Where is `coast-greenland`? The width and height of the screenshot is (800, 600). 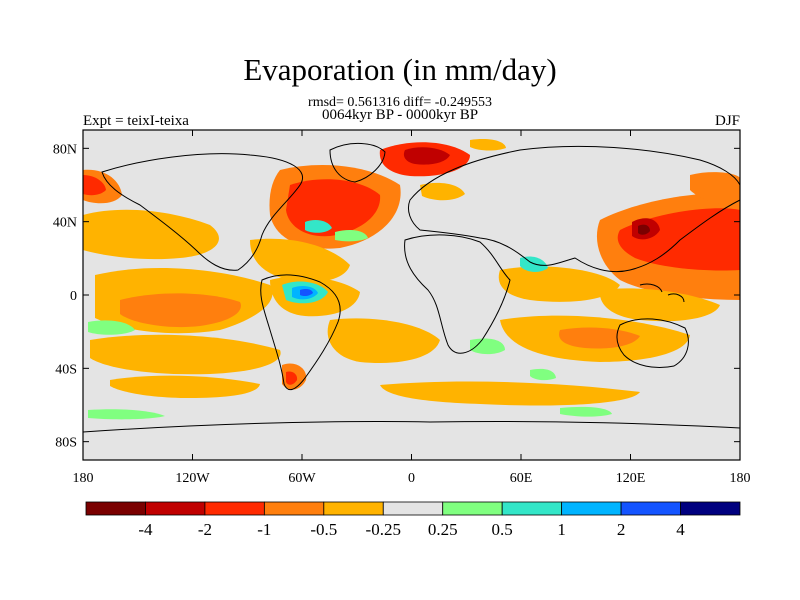
coast-greenland is located at coordinates (357, 163).